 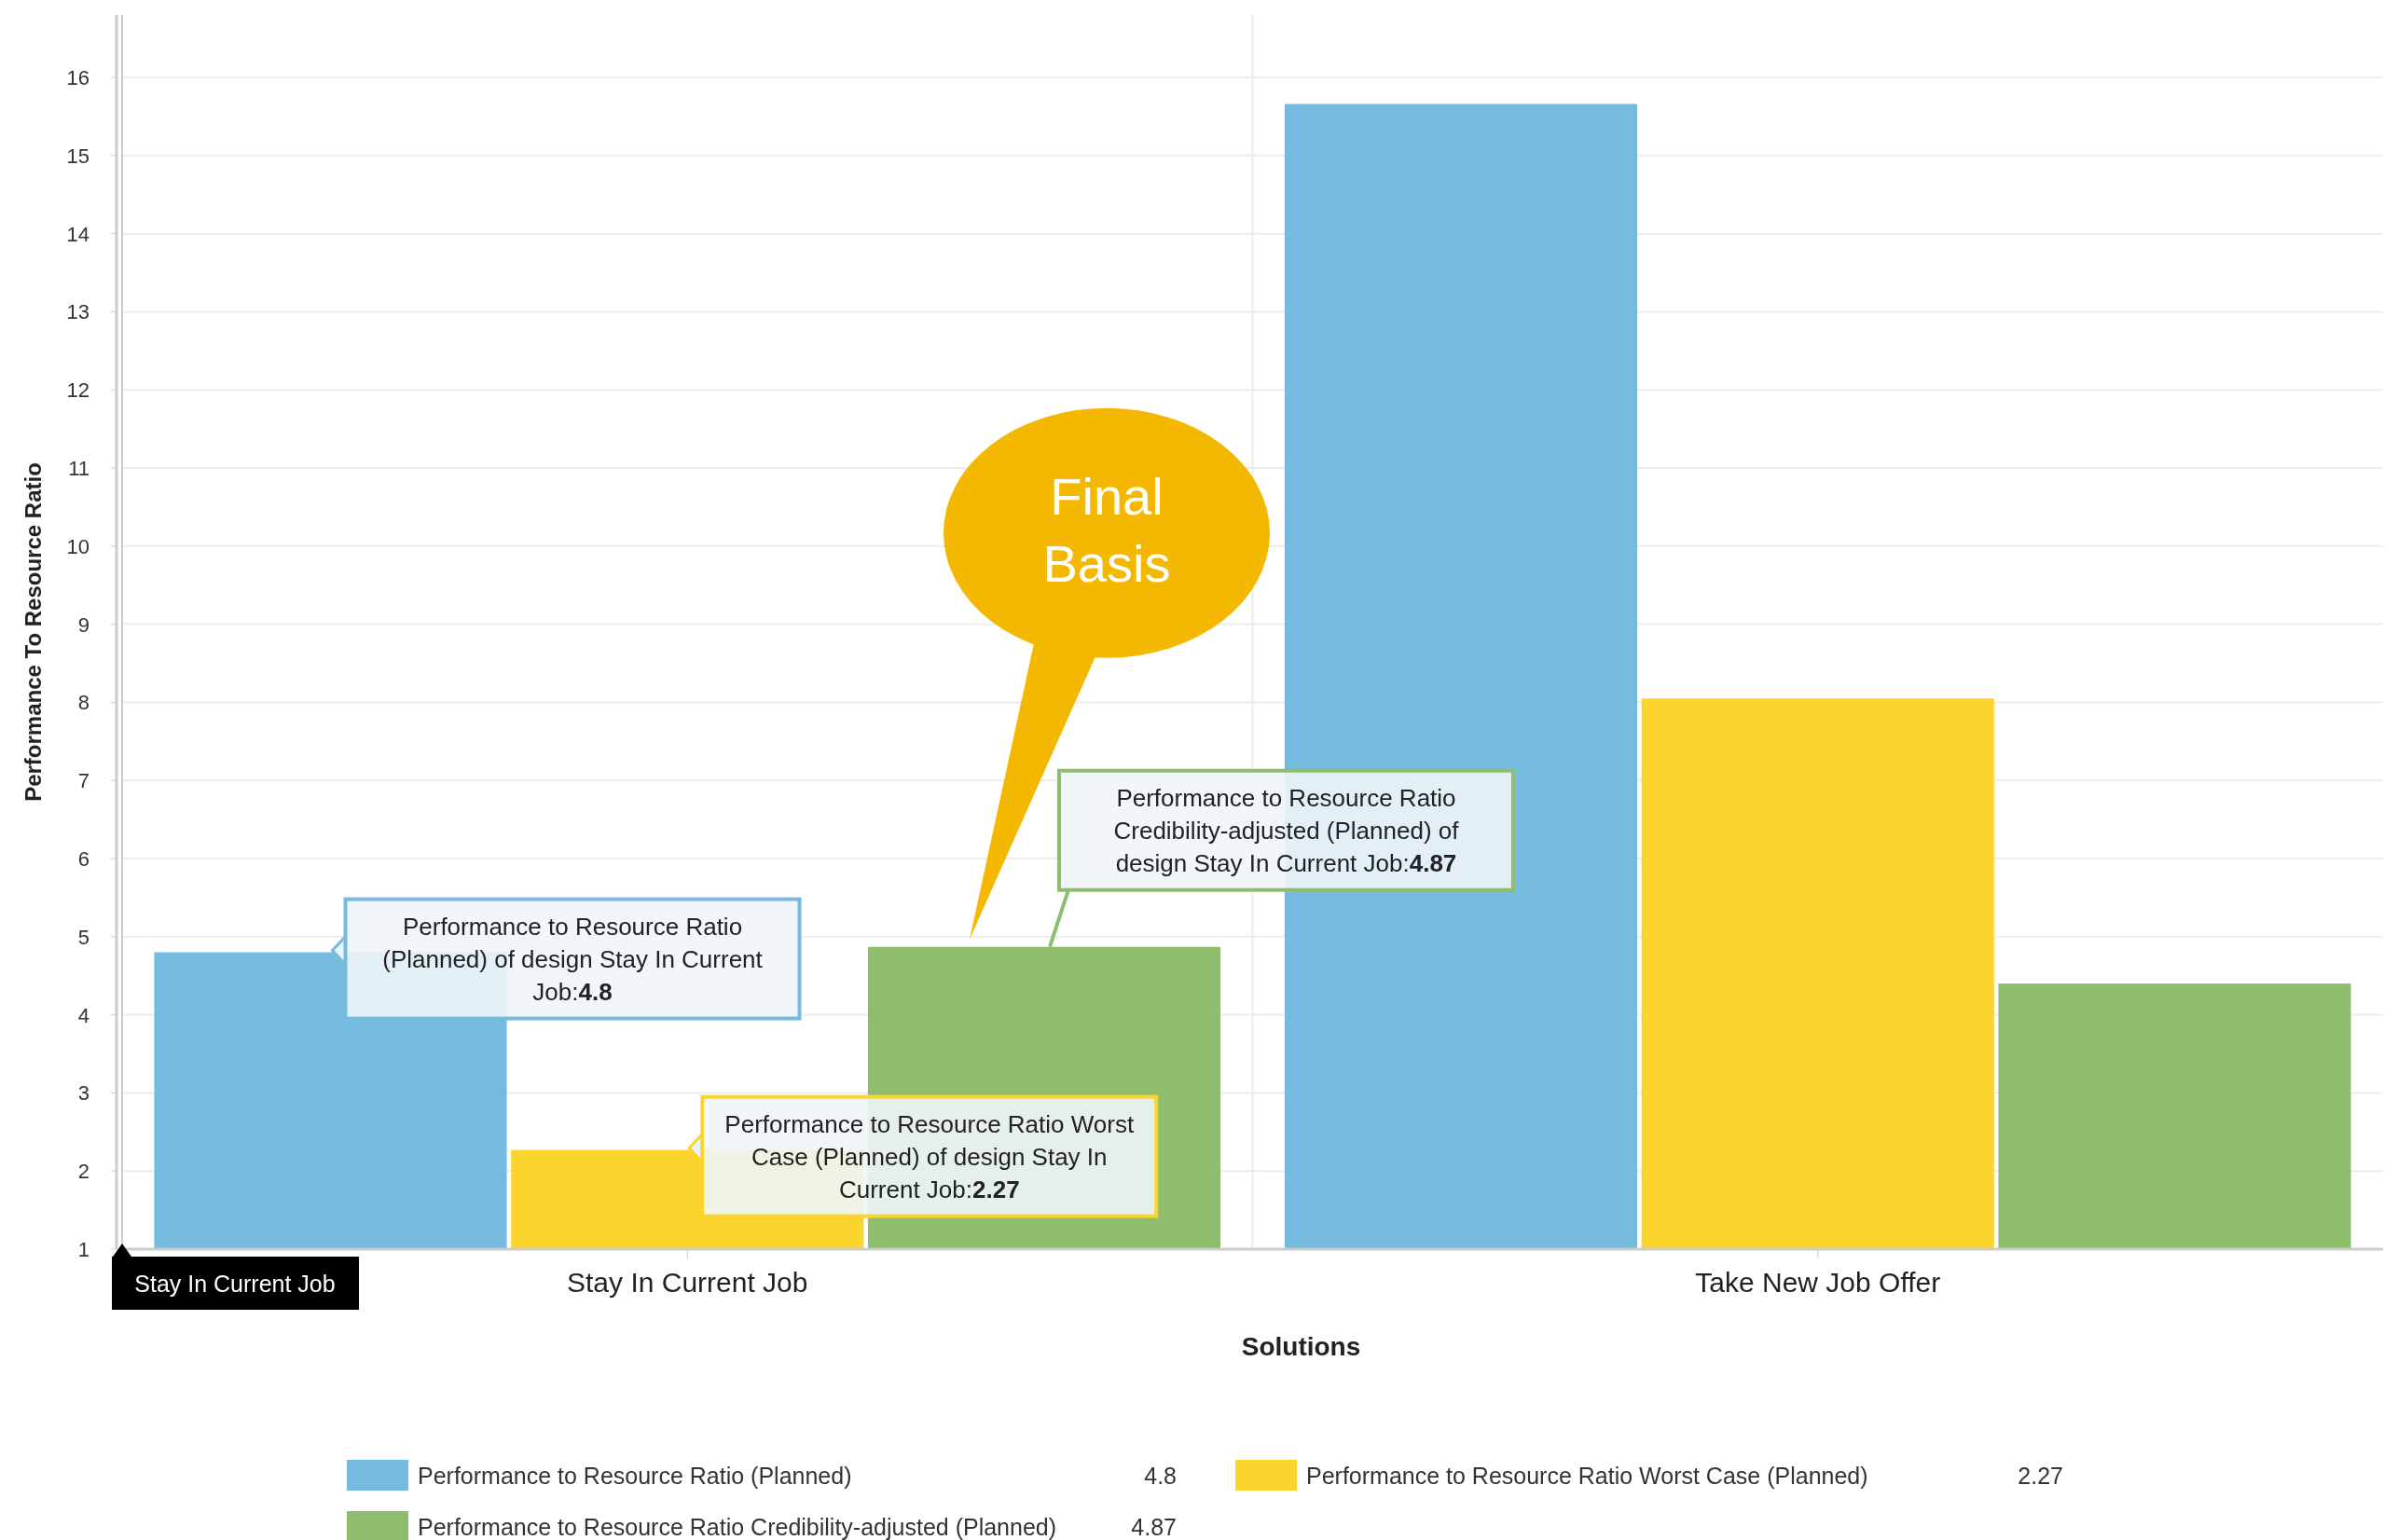 What do you see at coordinates (78, 546) in the screenshot?
I see `y-tick-label: 10` at bounding box center [78, 546].